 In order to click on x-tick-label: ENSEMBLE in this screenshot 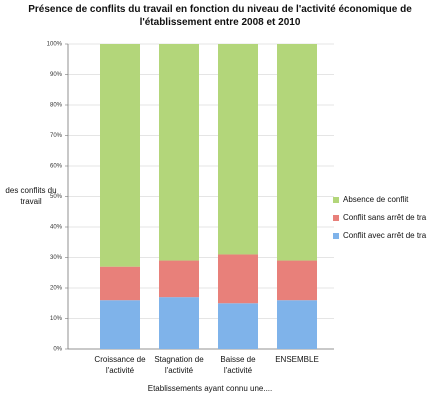, I will do `click(297, 359)`.